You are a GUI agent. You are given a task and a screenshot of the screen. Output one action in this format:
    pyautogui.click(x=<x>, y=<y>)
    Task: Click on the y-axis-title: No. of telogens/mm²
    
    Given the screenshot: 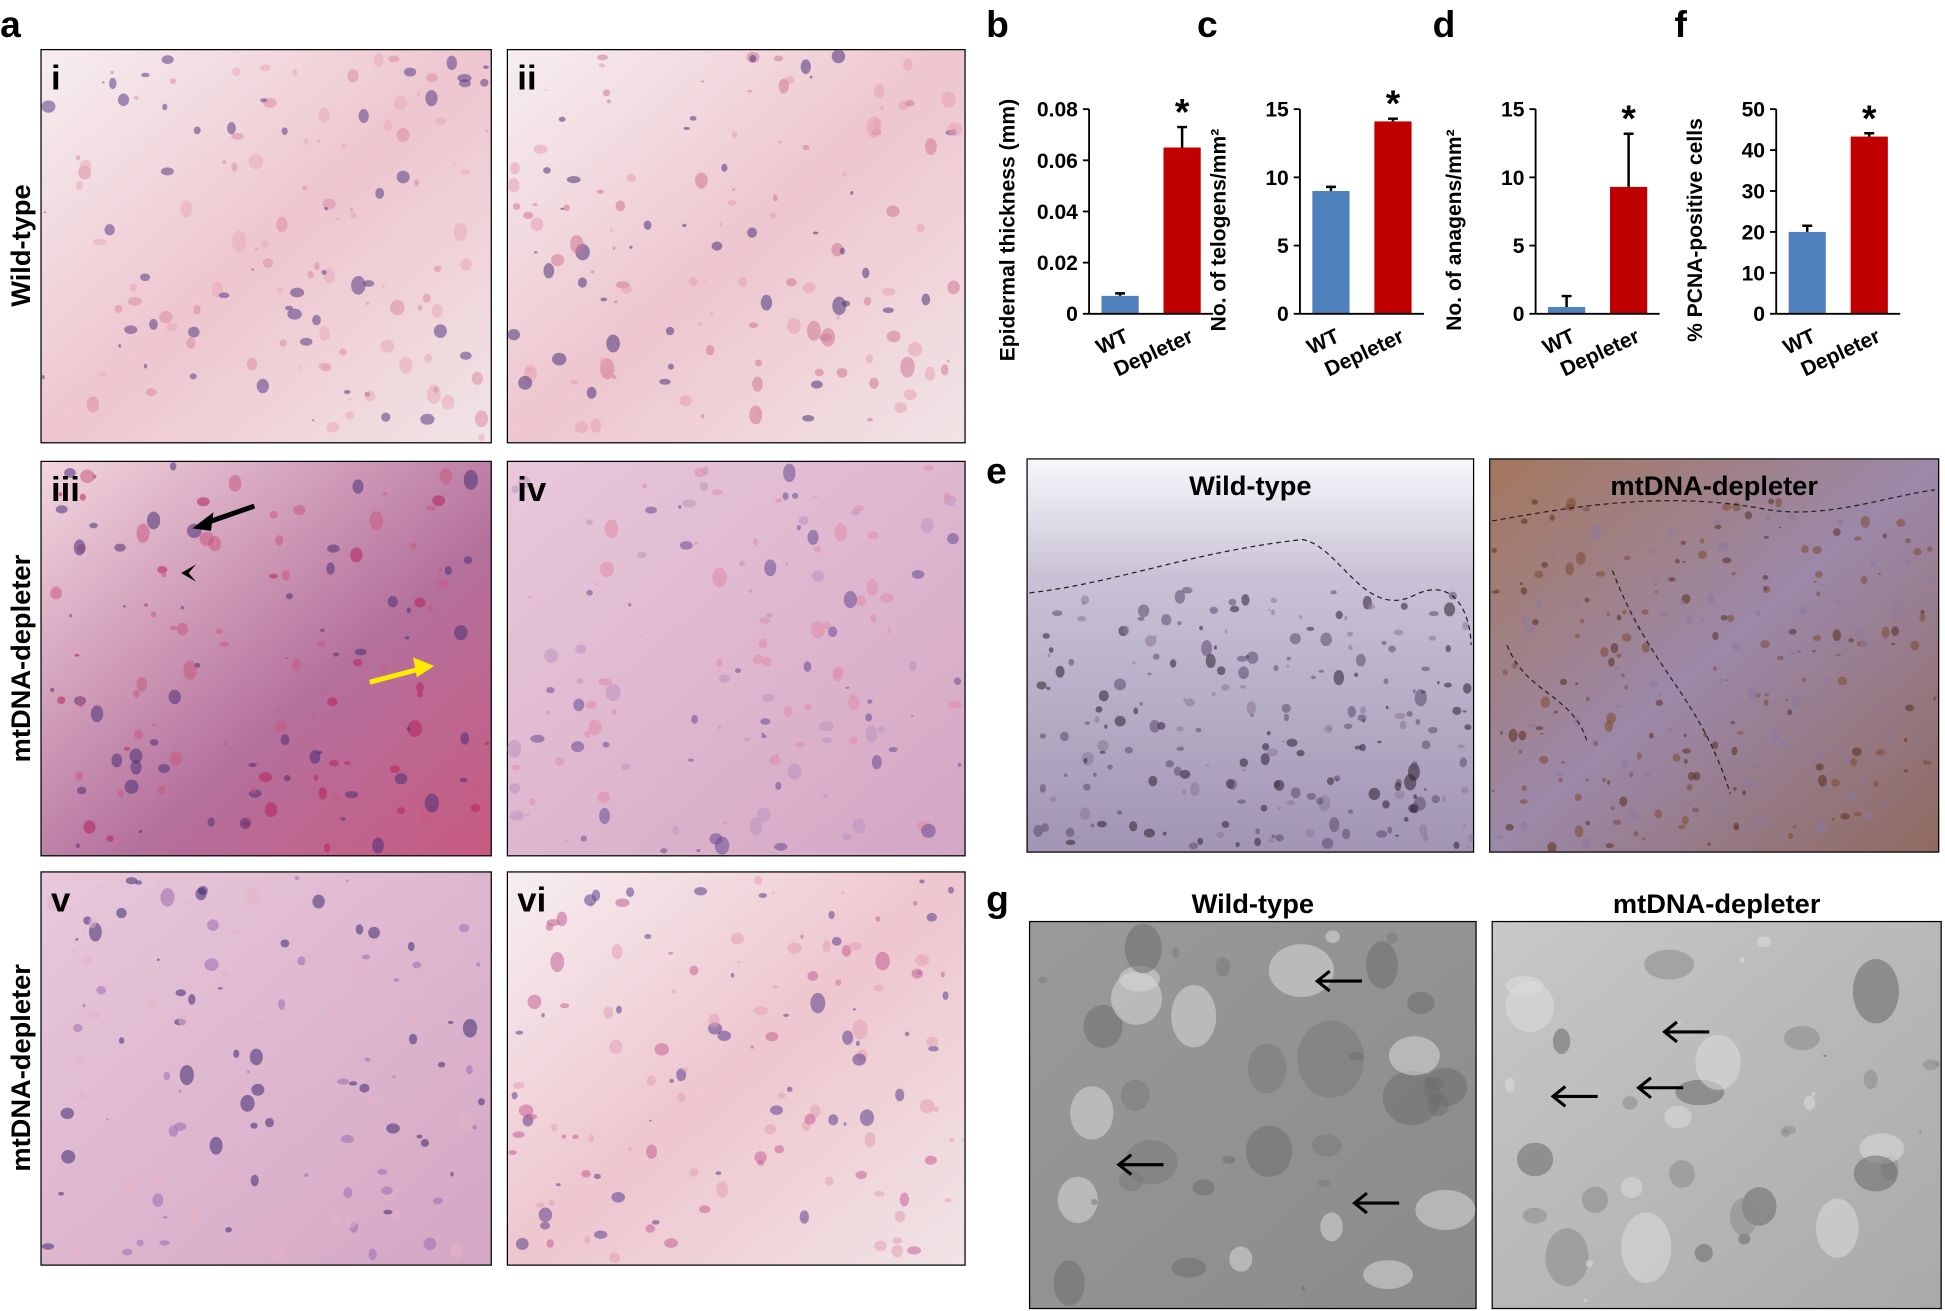 What is the action you would take?
    pyautogui.click(x=1219, y=230)
    